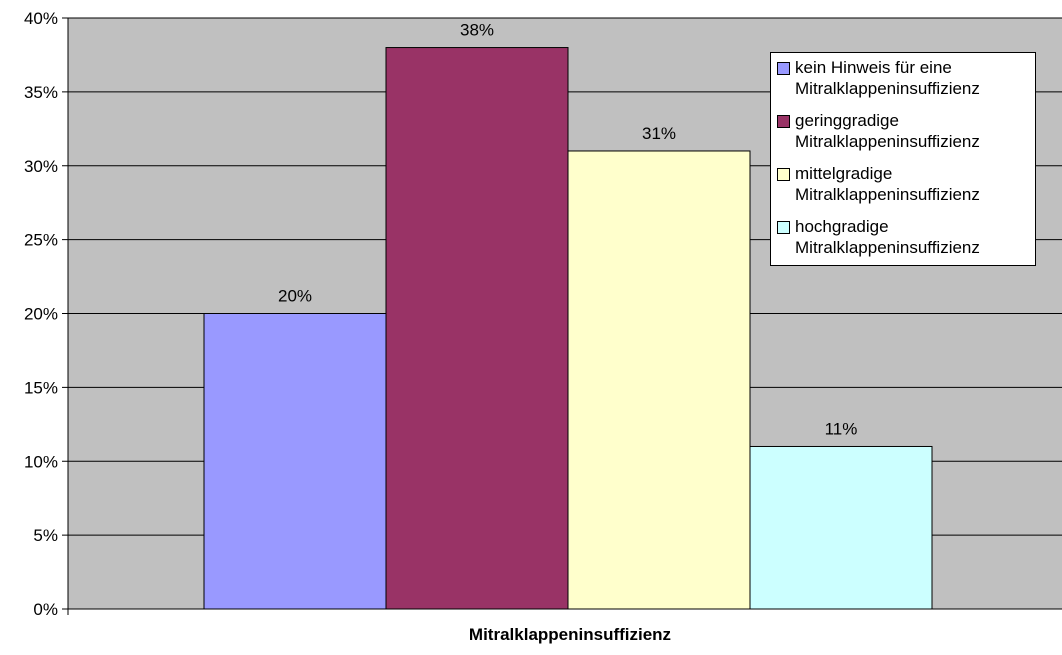 The image size is (1062, 655). Describe the element at coordinates (659, 133) in the screenshot. I see `data-label: 31%` at that location.